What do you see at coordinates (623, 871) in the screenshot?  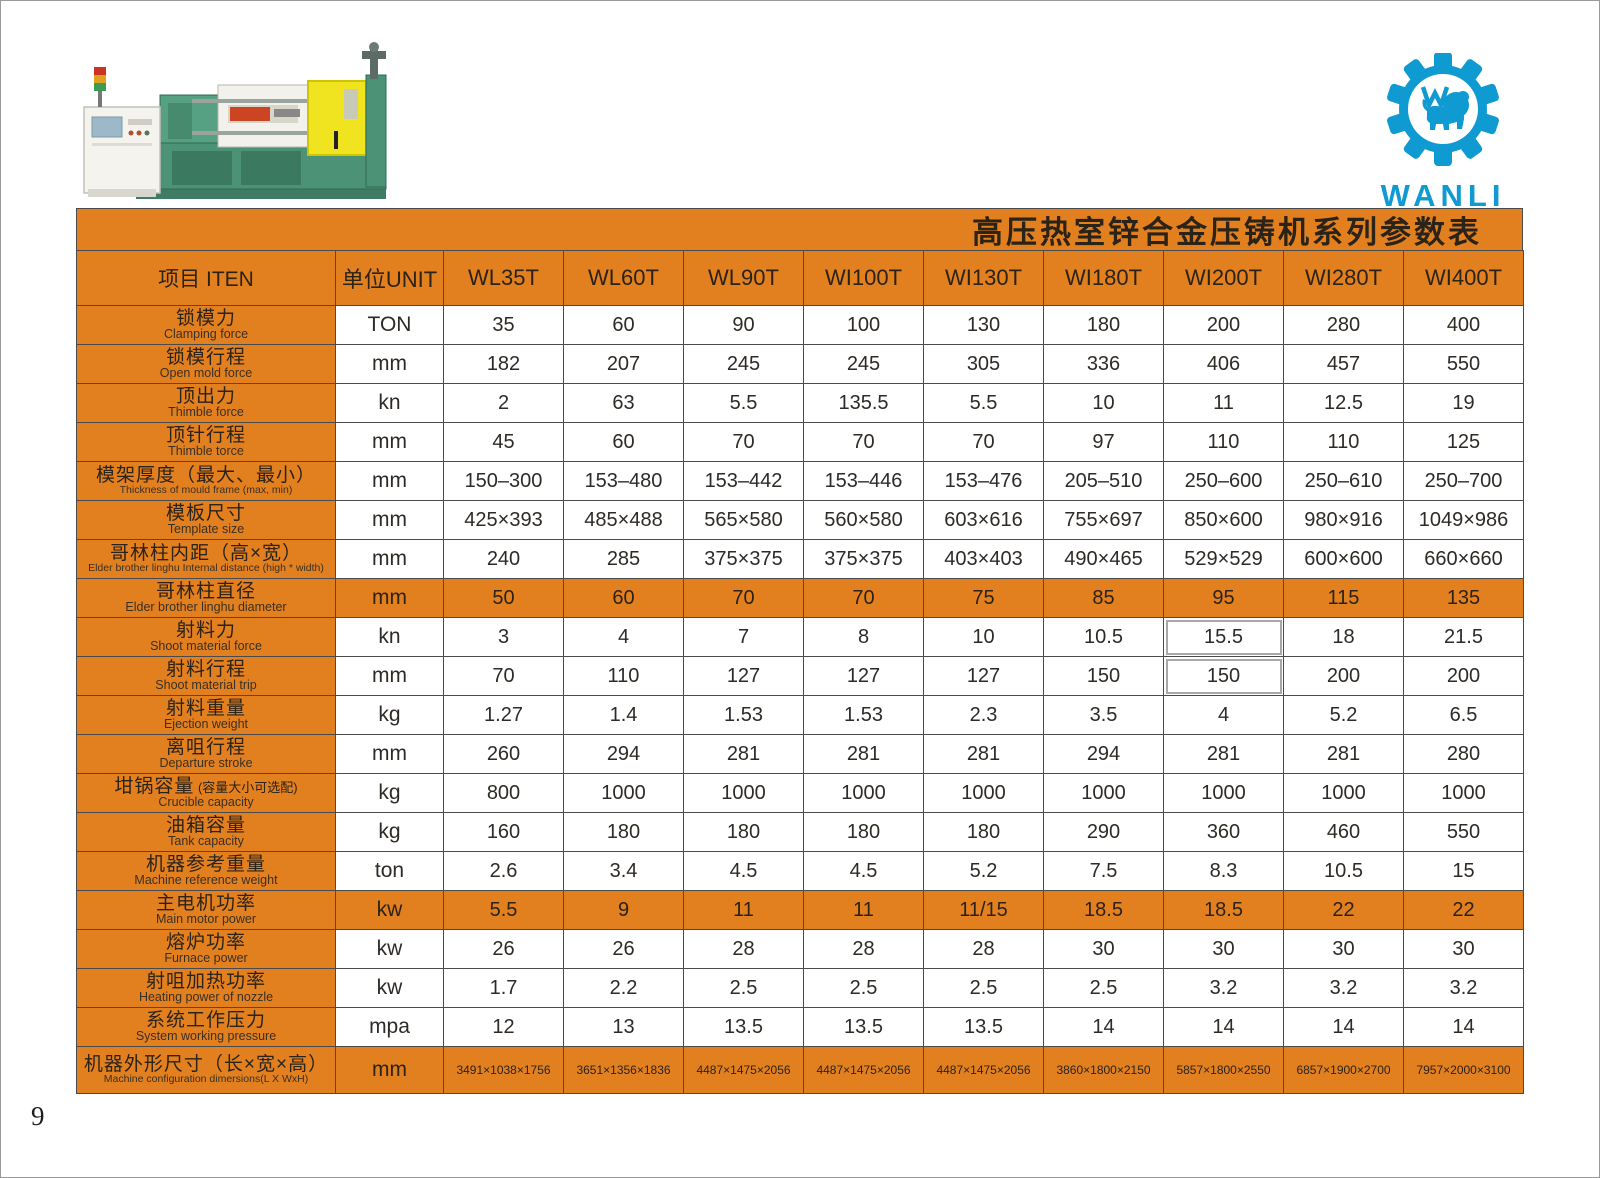 I see `value-cell: 3.4` at bounding box center [623, 871].